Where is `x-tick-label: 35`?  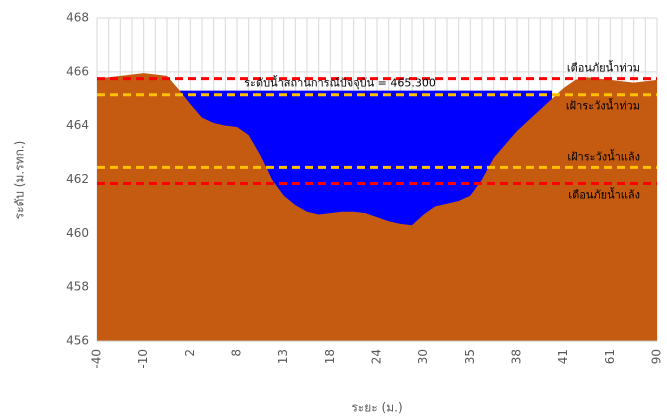
x-tick-label: 35 is located at coordinates (470, 356).